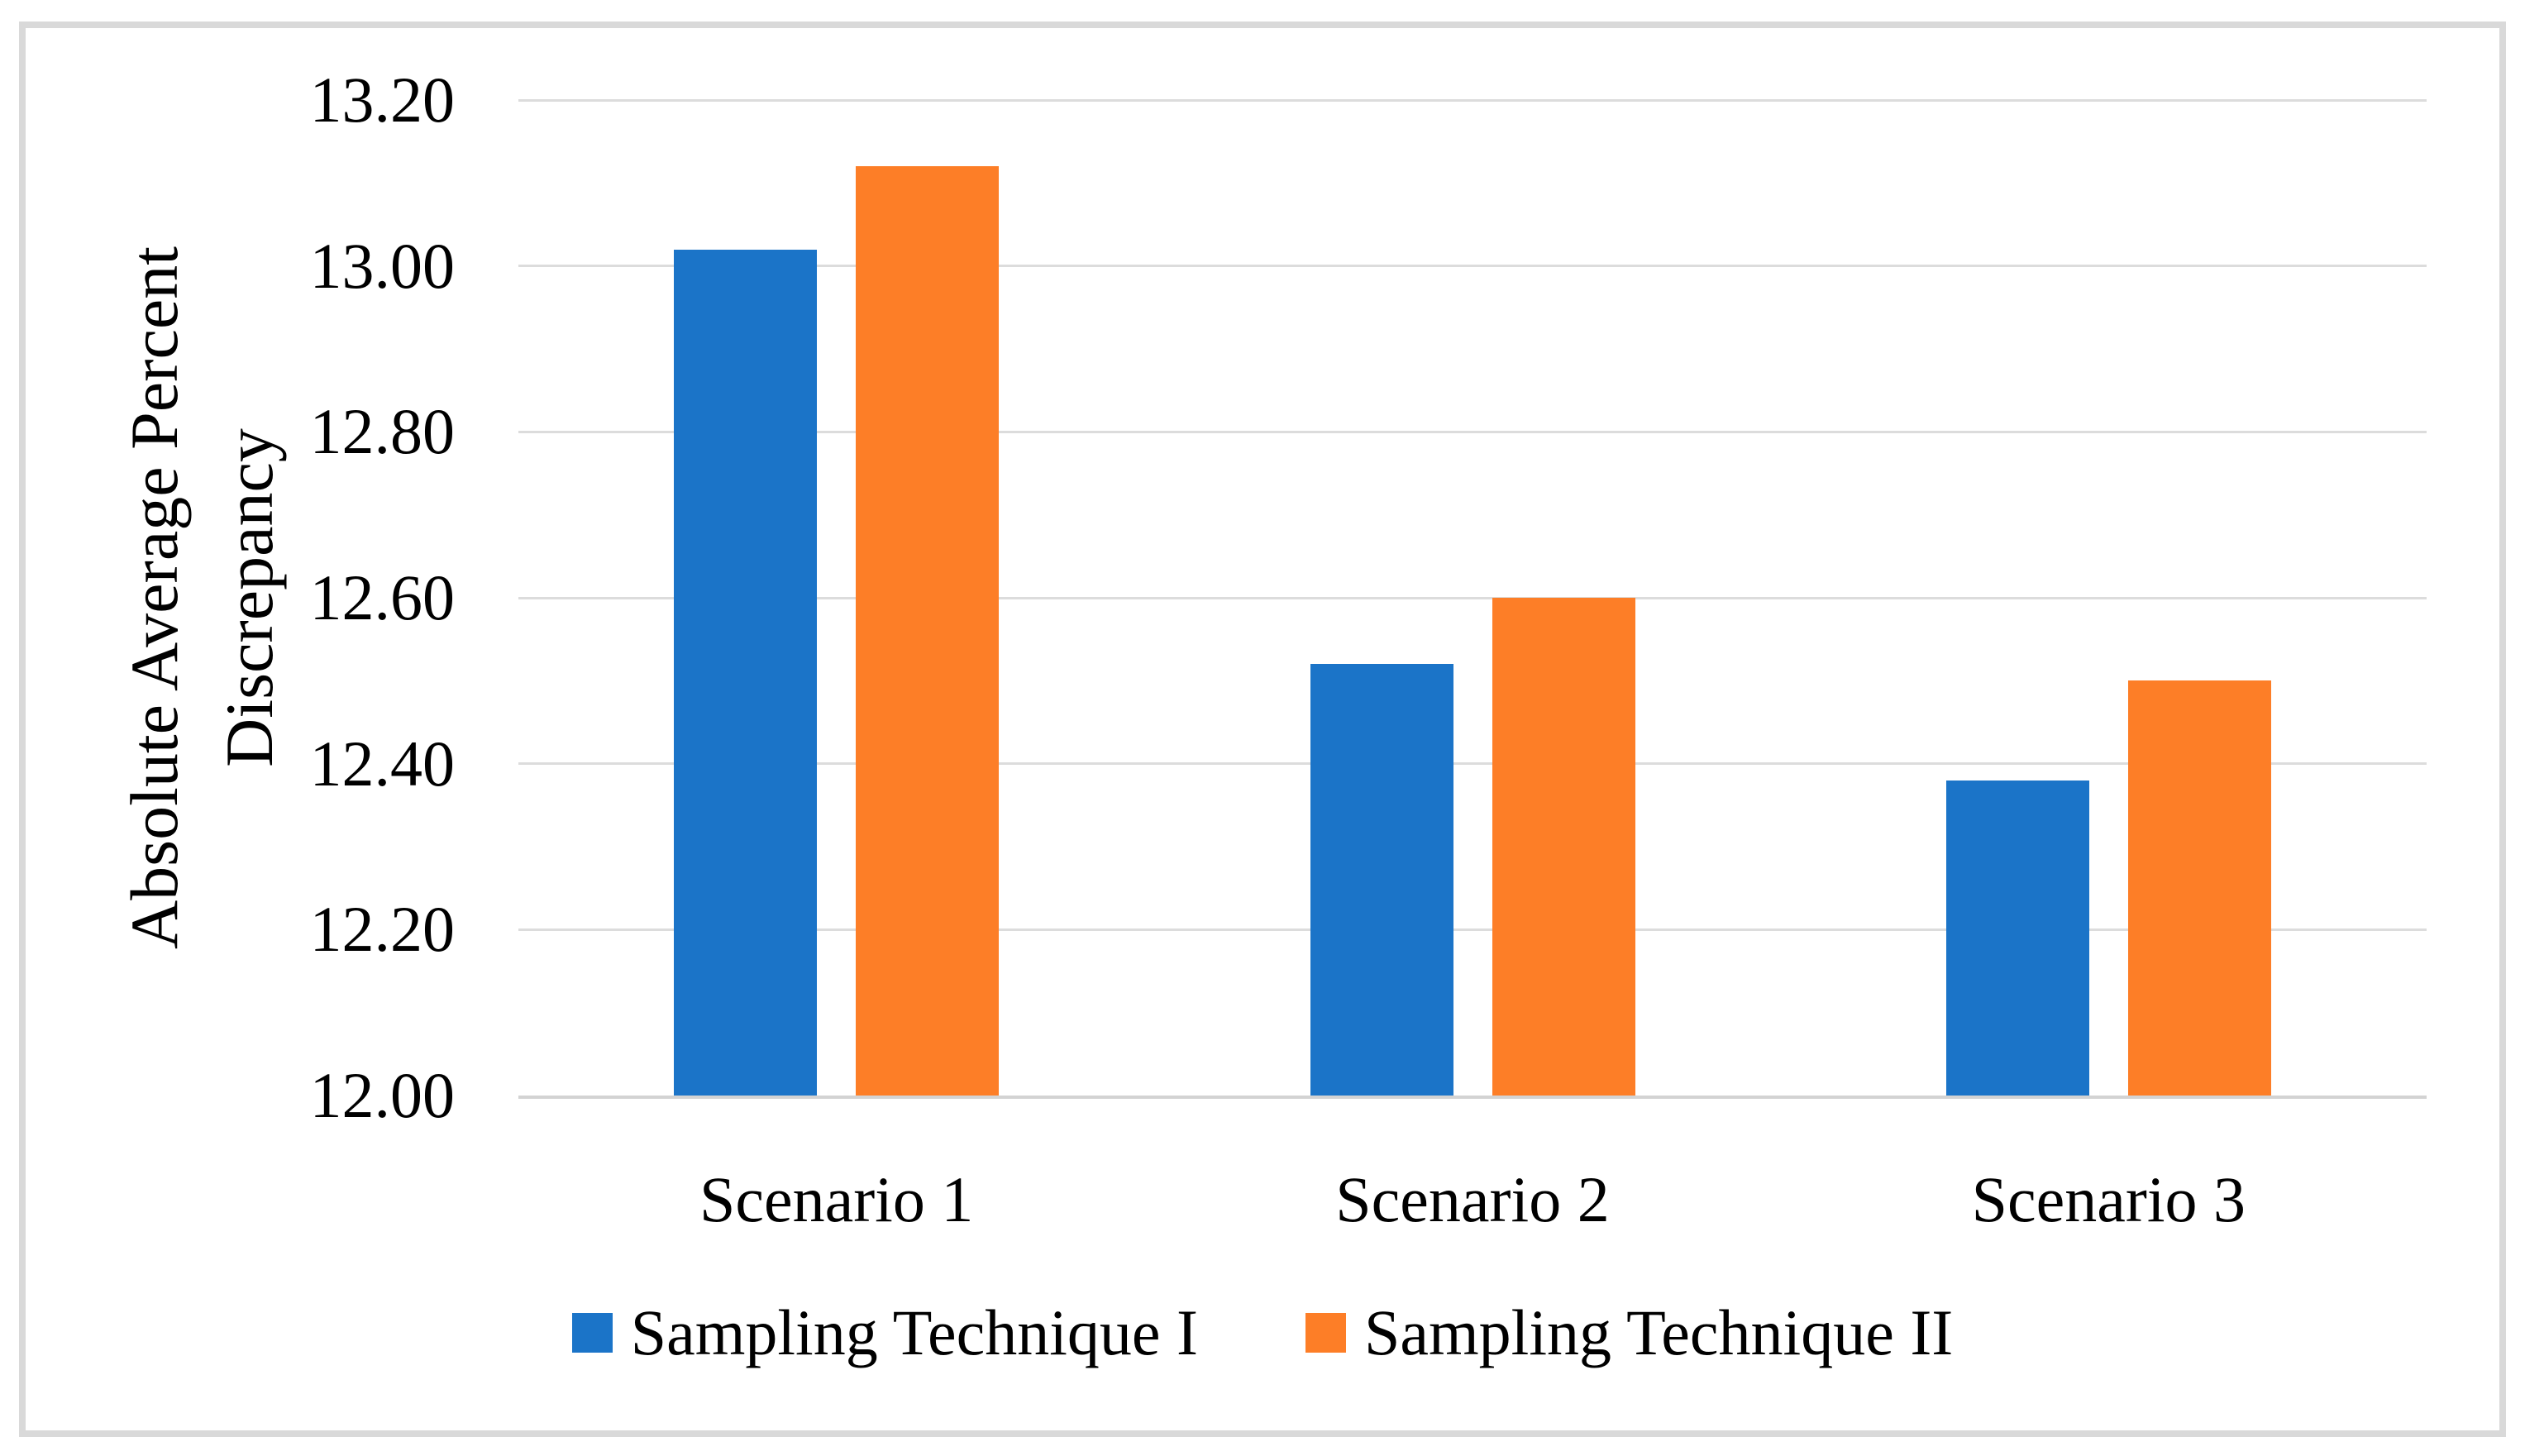  What do you see at coordinates (1472, 431) in the screenshot?
I see `gridline-12.80` at bounding box center [1472, 431].